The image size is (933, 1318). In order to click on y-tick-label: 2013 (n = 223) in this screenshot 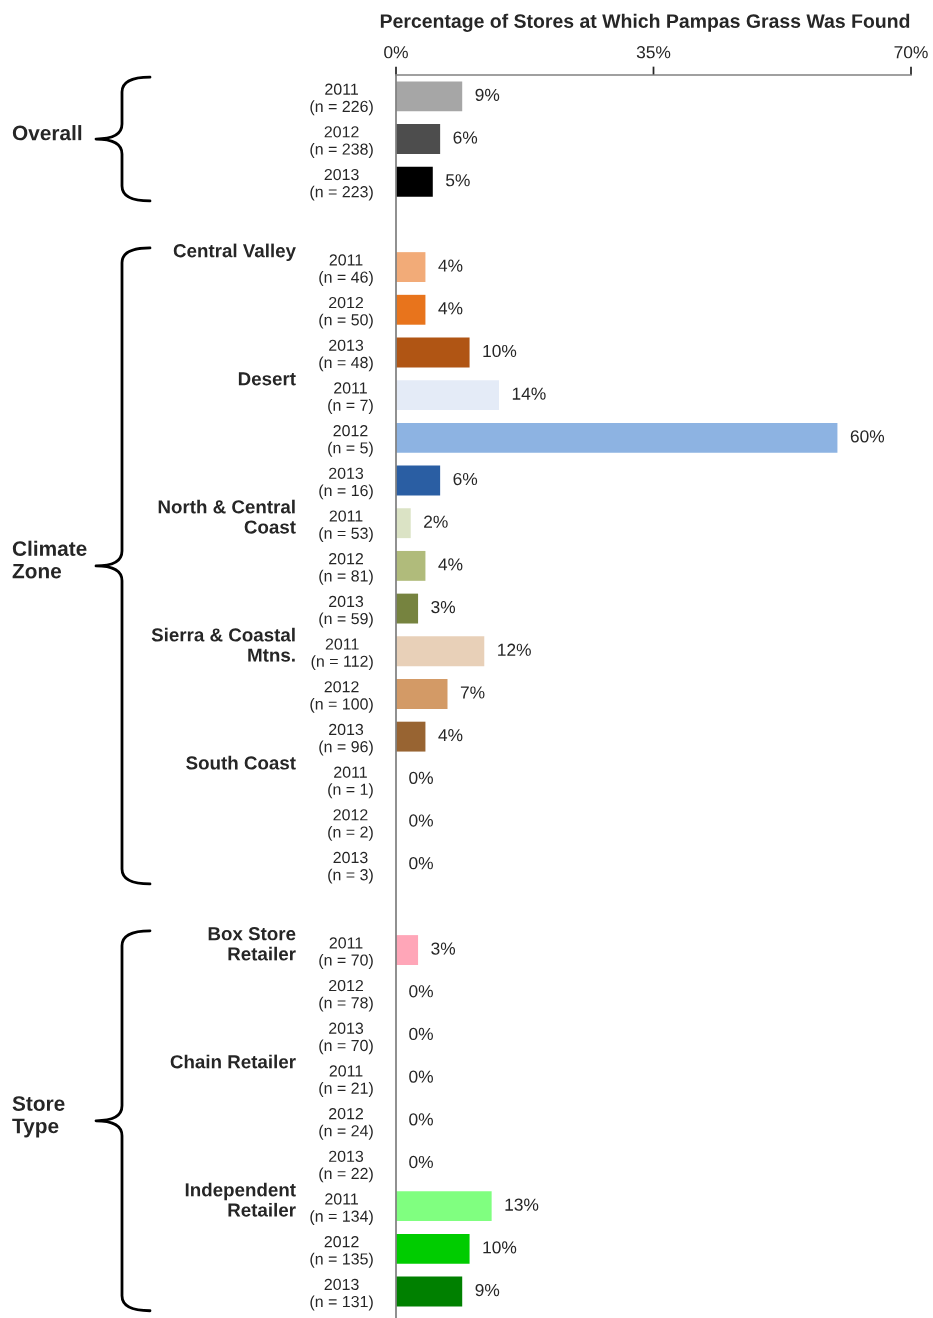, I will do `click(341, 184)`.